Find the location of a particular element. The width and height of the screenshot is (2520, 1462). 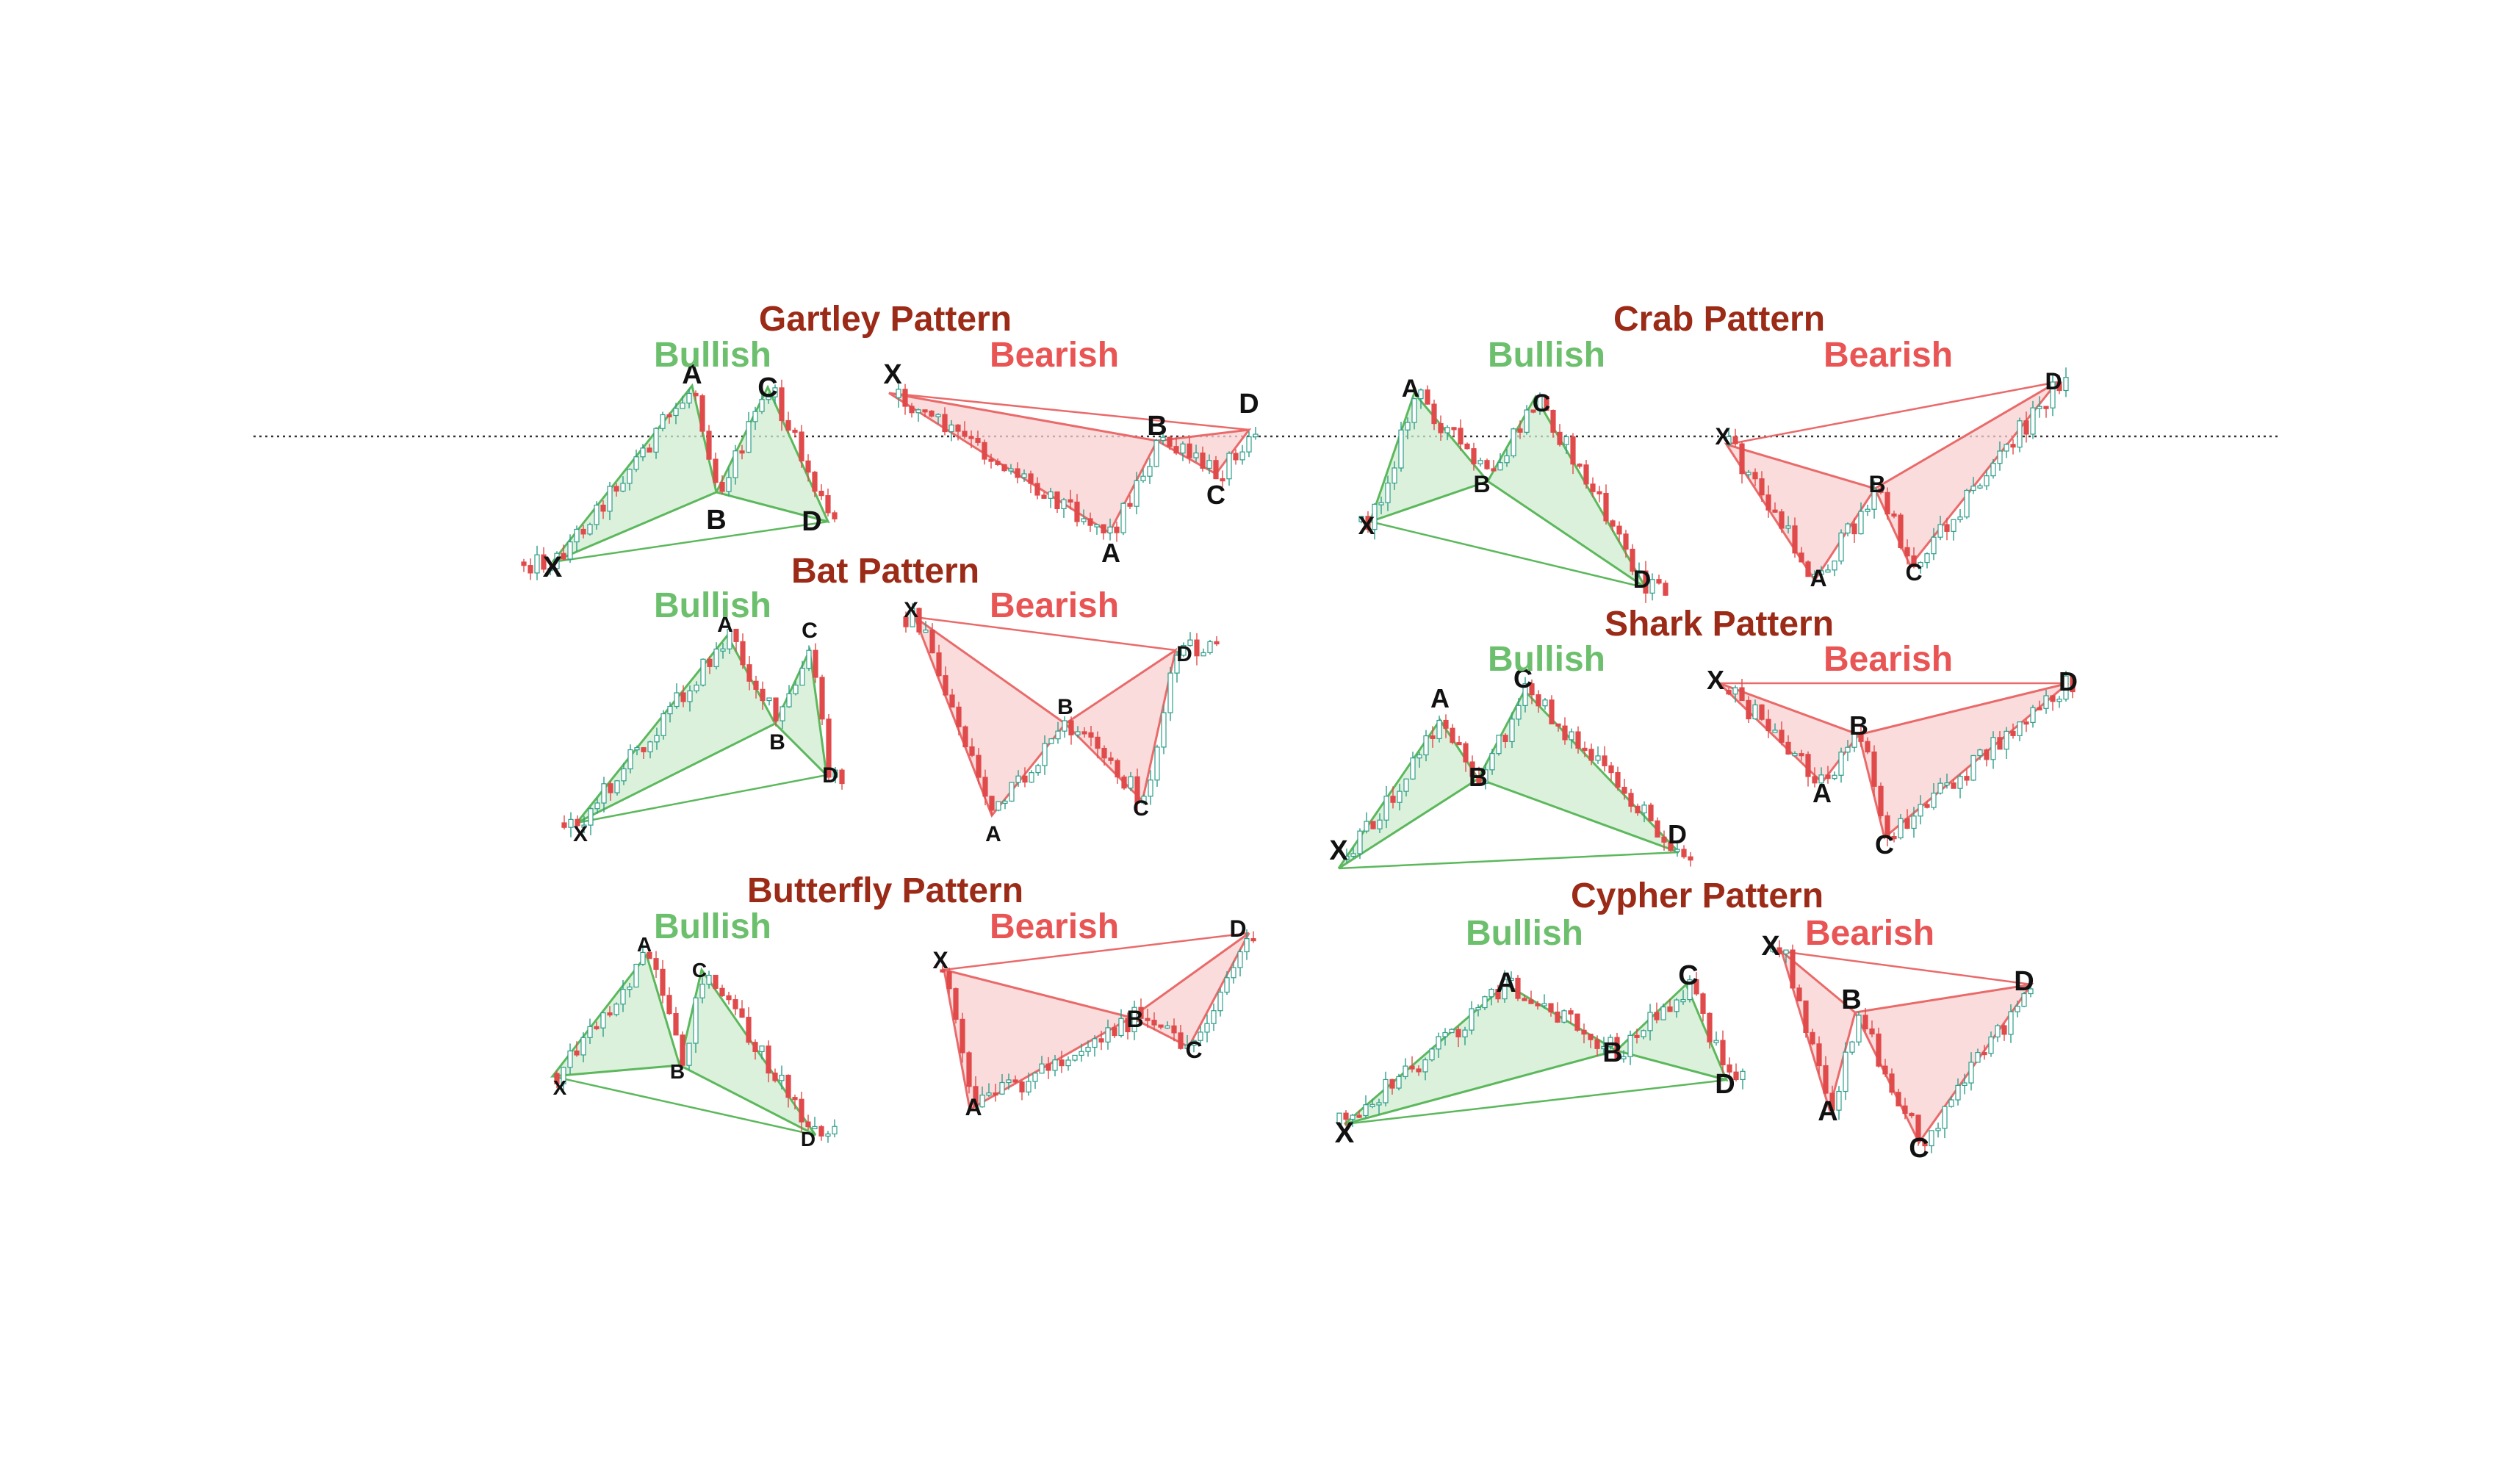

bearish-pattern-chart-0: X A B C D is located at coordinates (1071, 464).